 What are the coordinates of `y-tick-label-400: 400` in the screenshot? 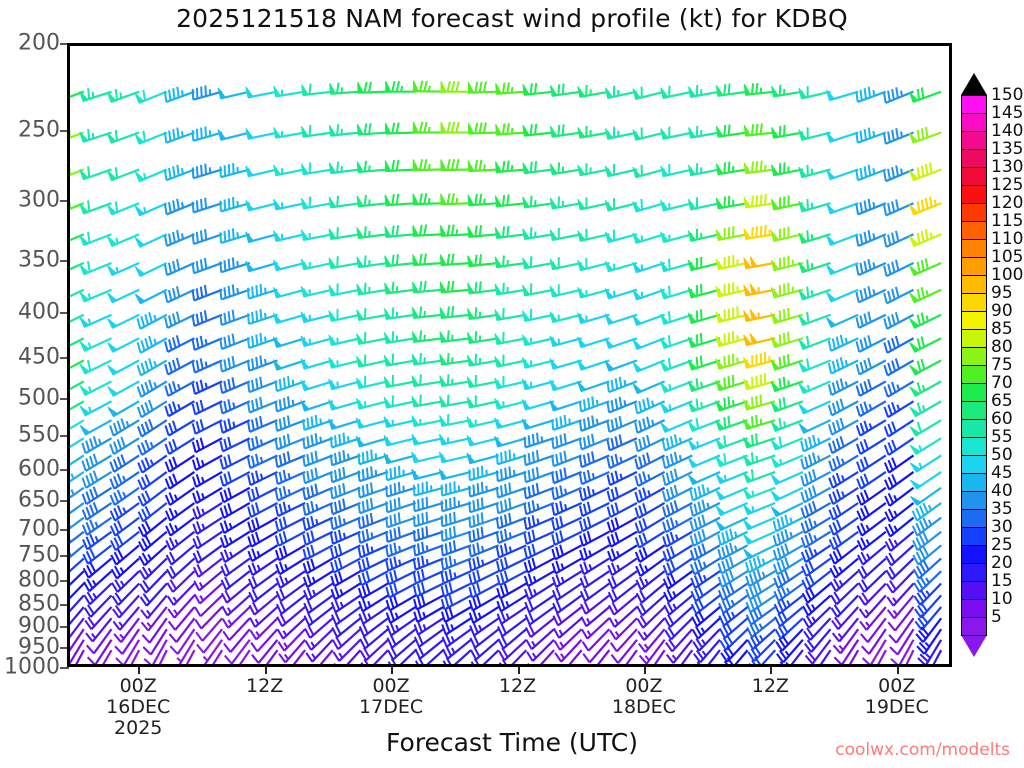 It's located at (39, 312).